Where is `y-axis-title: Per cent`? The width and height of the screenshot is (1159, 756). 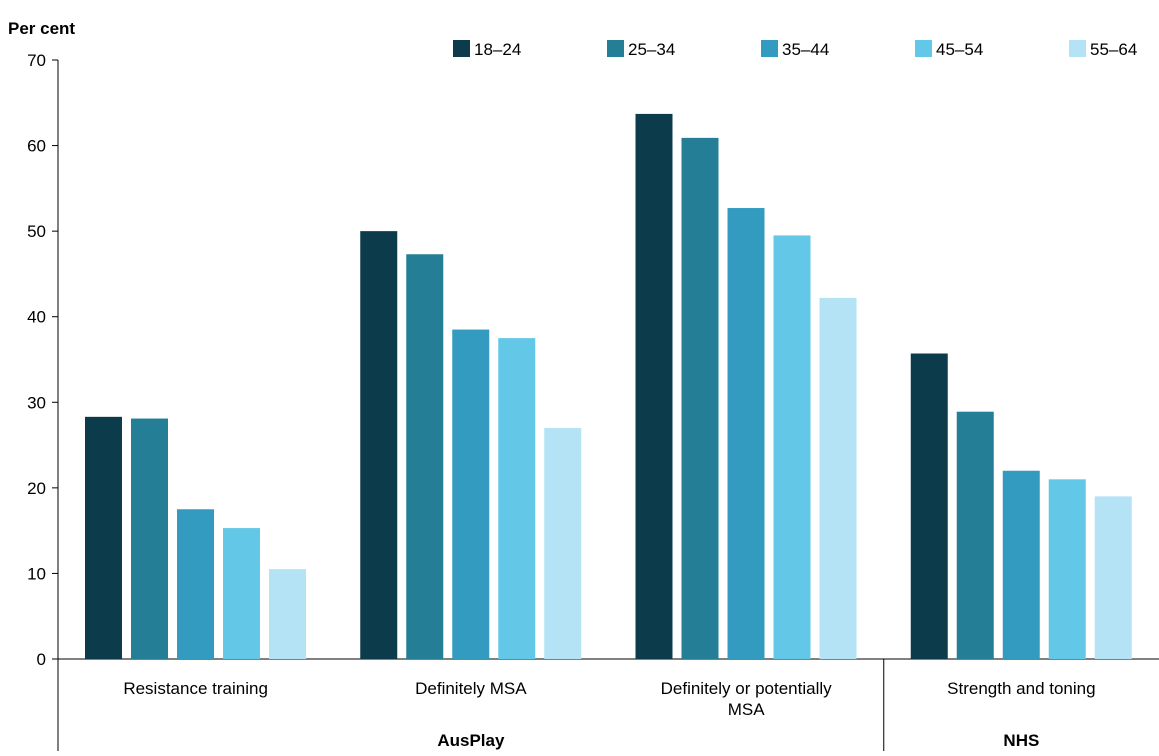
y-axis-title: Per cent is located at coordinates (41, 28).